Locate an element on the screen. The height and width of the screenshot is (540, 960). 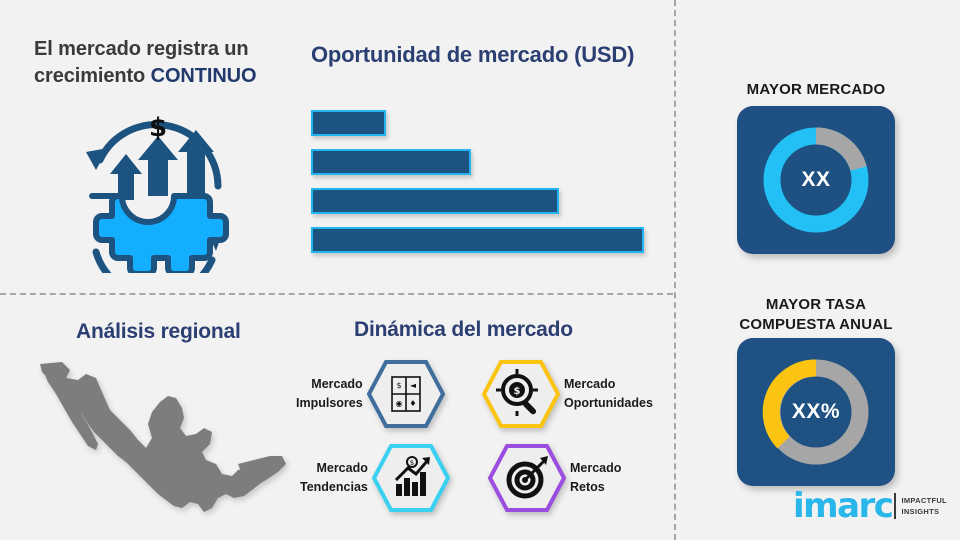
vertical-divider is located at coordinates (675, 270).